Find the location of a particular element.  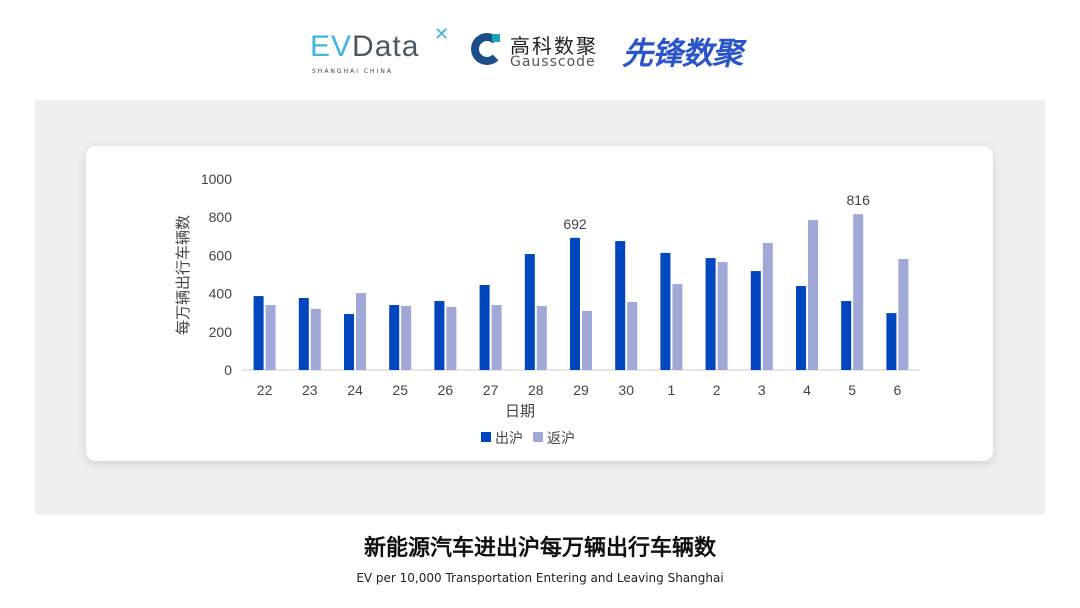

y-tick-label: 800 is located at coordinates (221, 217).